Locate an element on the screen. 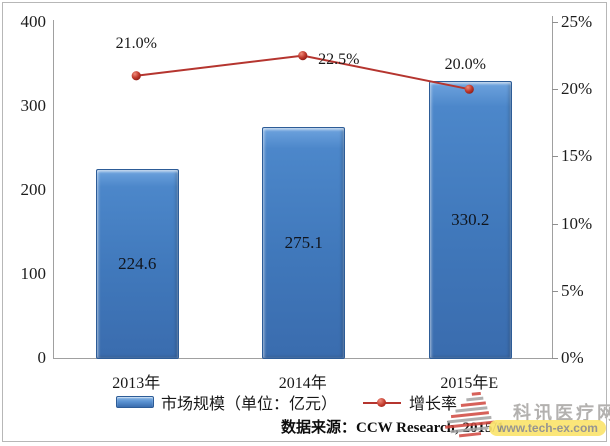  legend-bar-marker-icon is located at coordinates (135, 402).